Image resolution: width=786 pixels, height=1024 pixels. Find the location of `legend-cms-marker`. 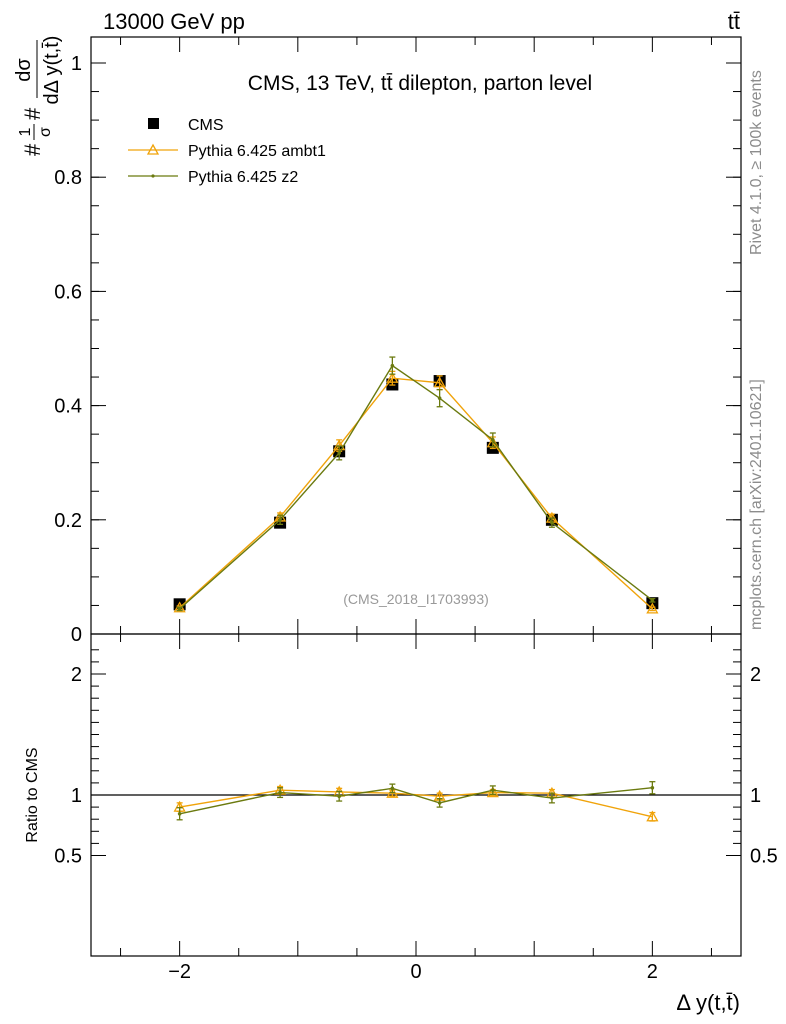

legend-cms-marker is located at coordinates (153, 123).